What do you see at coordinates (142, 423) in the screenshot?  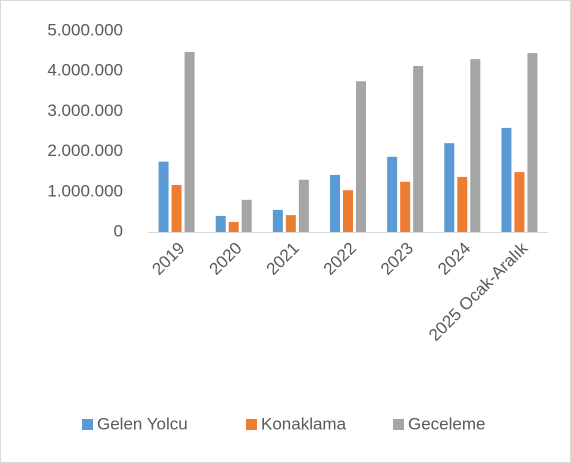 I see `legend-label: Gelen Yolcu` at bounding box center [142, 423].